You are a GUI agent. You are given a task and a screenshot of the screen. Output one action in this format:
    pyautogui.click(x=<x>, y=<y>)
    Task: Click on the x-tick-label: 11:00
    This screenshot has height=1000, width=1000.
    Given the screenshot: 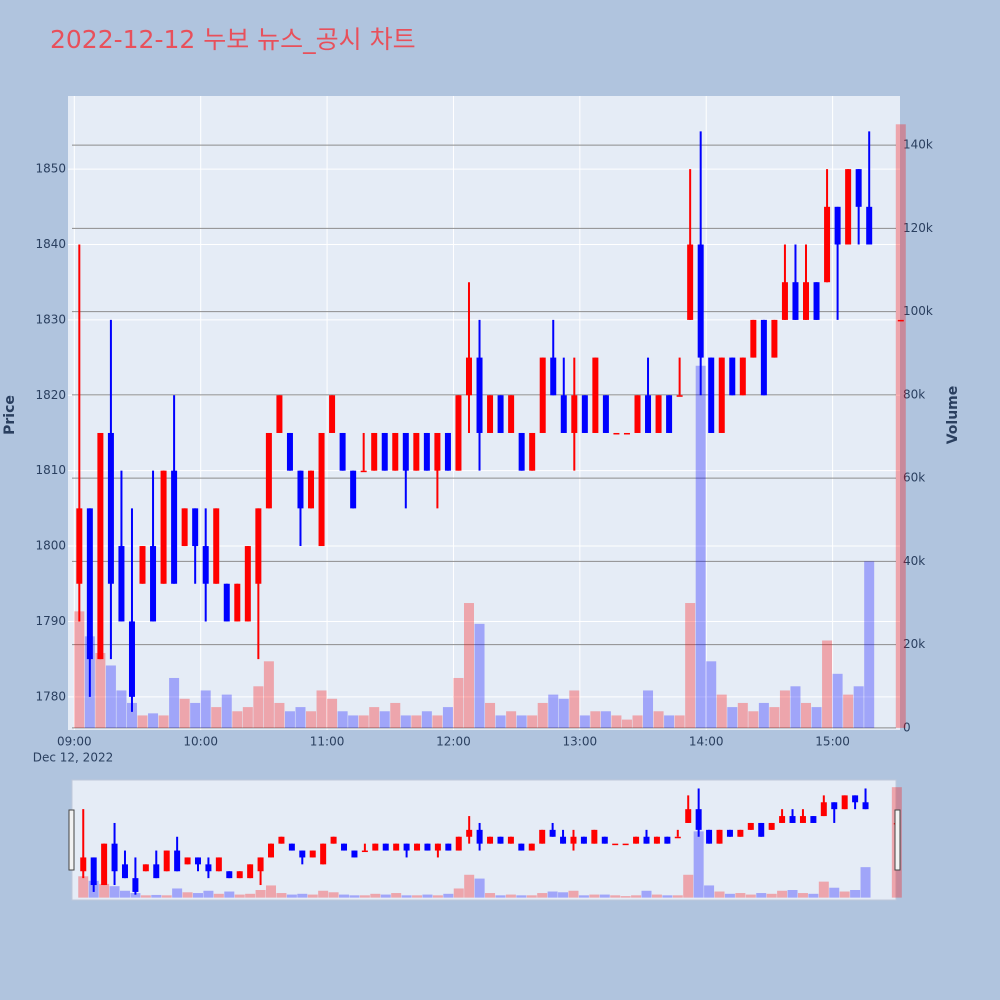 What is the action you would take?
    pyautogui.click(x=327, y=742)
    